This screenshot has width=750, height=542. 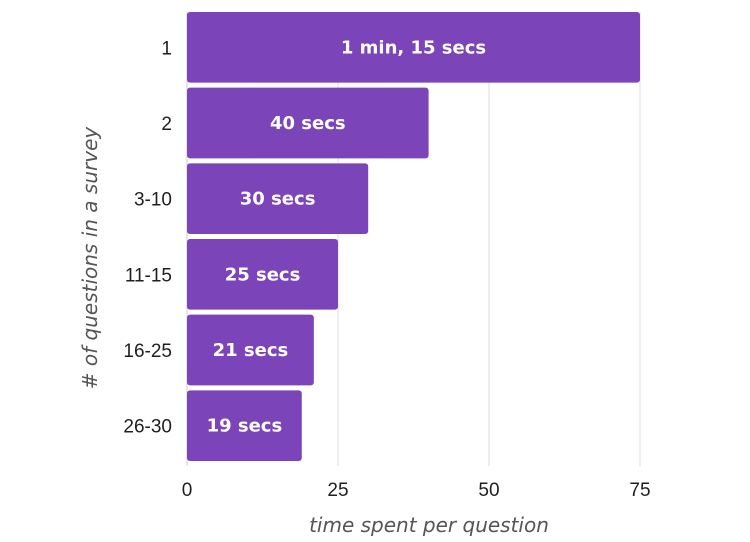 I want to click on bar-value-label: 30 secs, so click(x=278, y=199).